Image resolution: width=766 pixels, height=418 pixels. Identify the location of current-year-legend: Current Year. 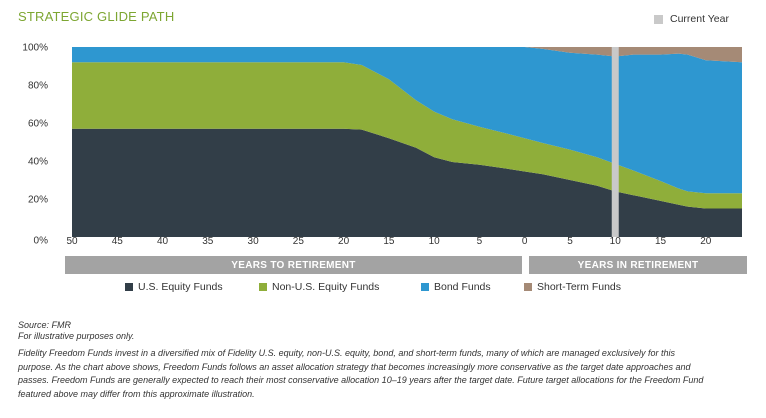
(691, 19).